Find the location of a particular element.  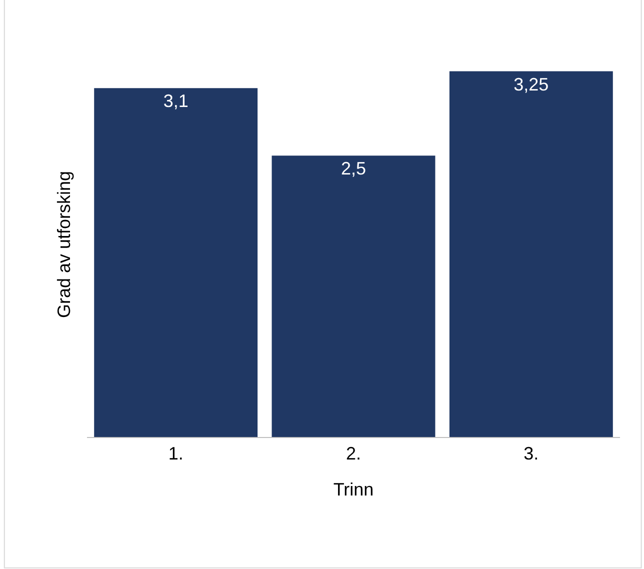

x-tick-label: 3. is located at coordinates (531, 454).